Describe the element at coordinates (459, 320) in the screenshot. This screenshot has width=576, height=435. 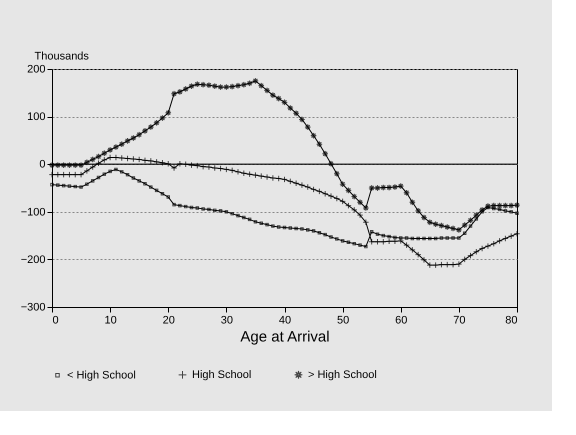
I see `x-tick-label: 70` at that location.